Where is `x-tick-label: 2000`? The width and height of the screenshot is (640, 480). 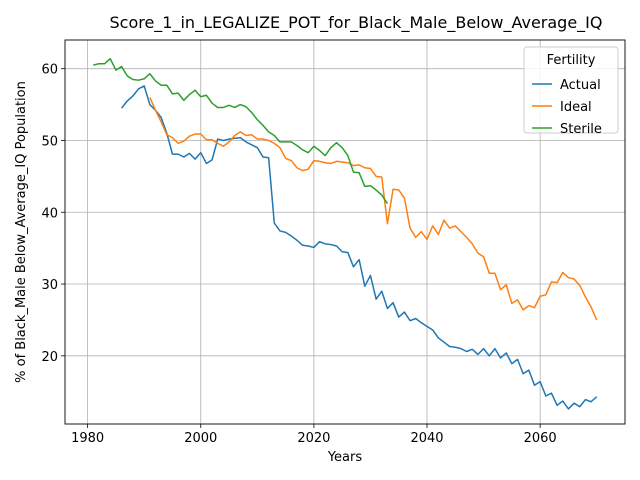
x-tick-label: 2000 is located at coordinates (200, 438).